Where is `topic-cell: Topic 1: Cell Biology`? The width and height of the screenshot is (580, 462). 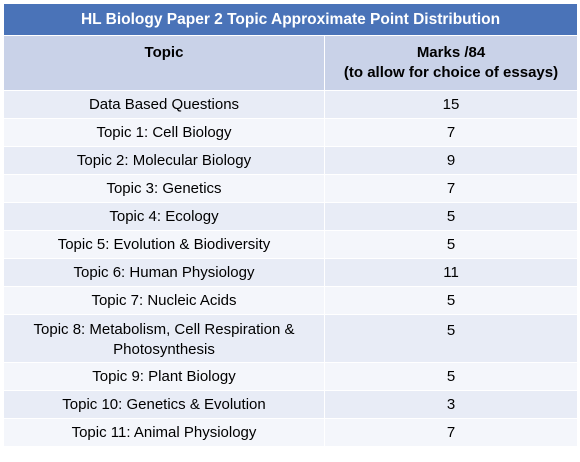
topic-cell: Topic 1: Cell Biology is located at coordinates (164, 132).